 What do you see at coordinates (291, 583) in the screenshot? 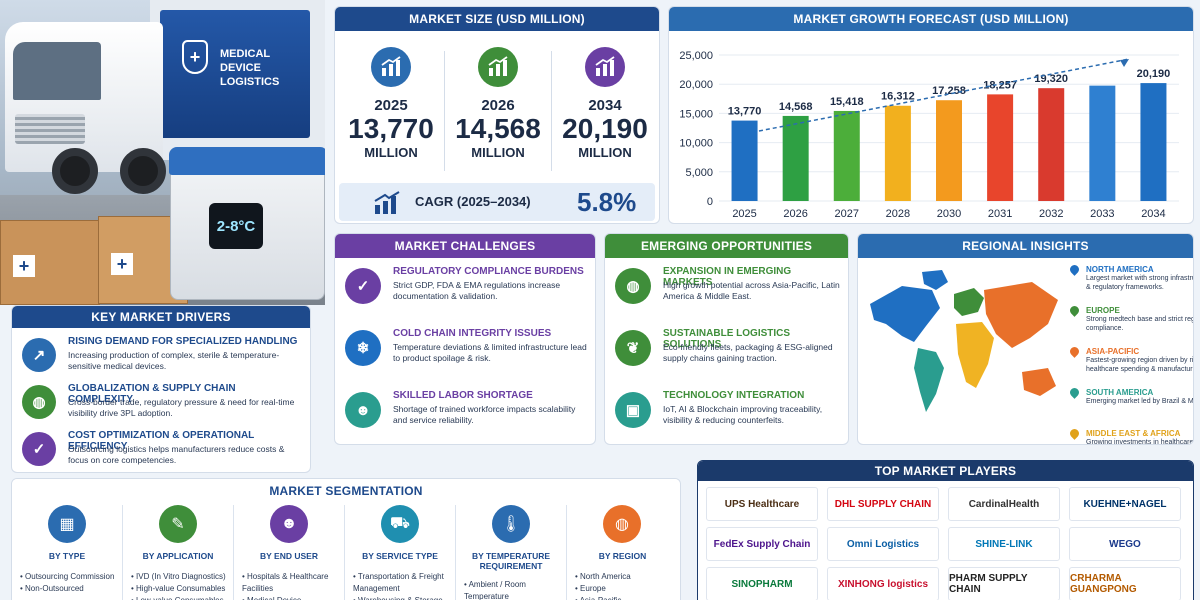
I see `segment-list-item: Hospitals & Healthcare Facilities` at bounding box center [291, 583].